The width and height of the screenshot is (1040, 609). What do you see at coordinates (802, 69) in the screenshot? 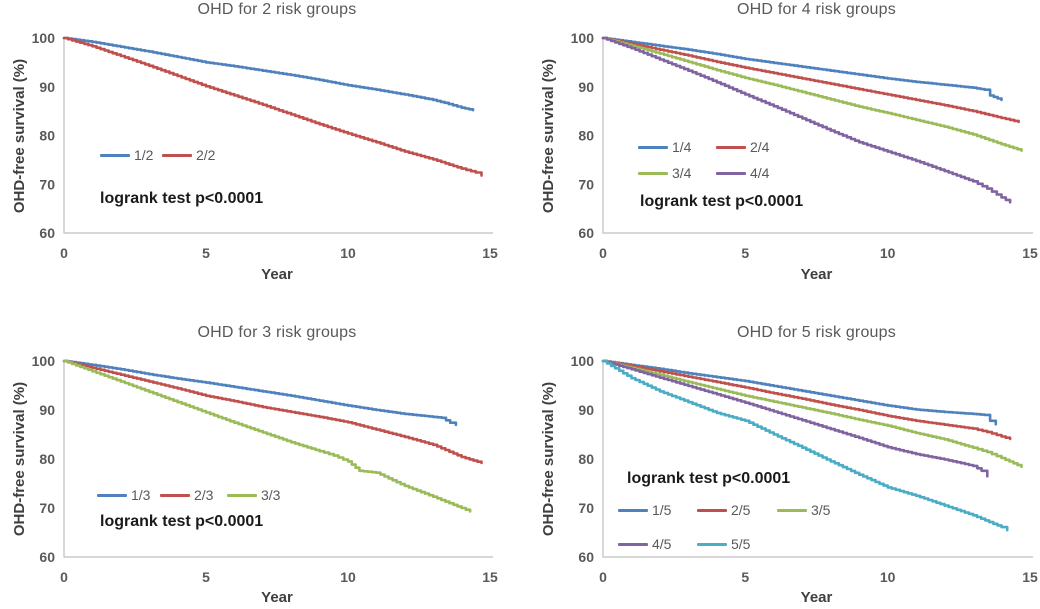
I see `series-line-1/4` at bounding box center [802, 69].